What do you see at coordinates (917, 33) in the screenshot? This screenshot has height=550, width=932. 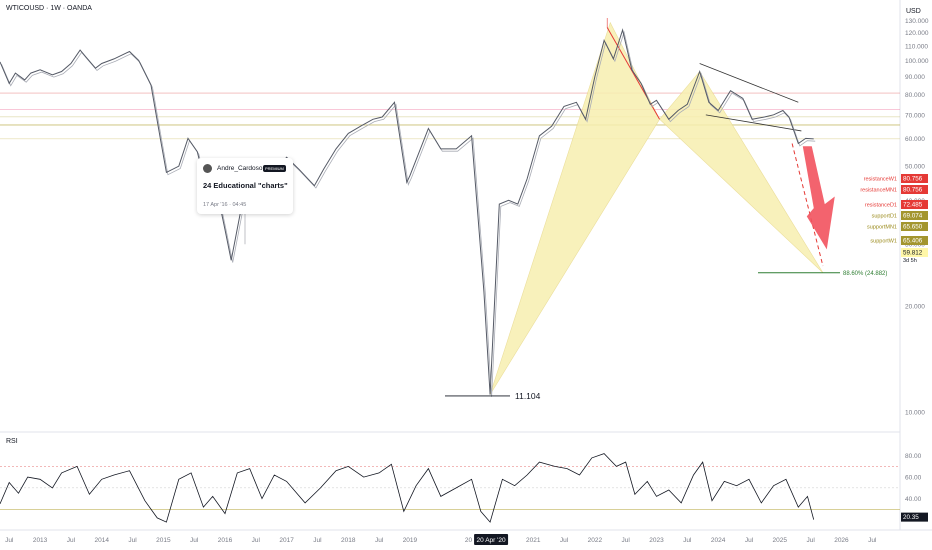 I see `y-tick-label: 120.000` at bounding box center [917, 33].